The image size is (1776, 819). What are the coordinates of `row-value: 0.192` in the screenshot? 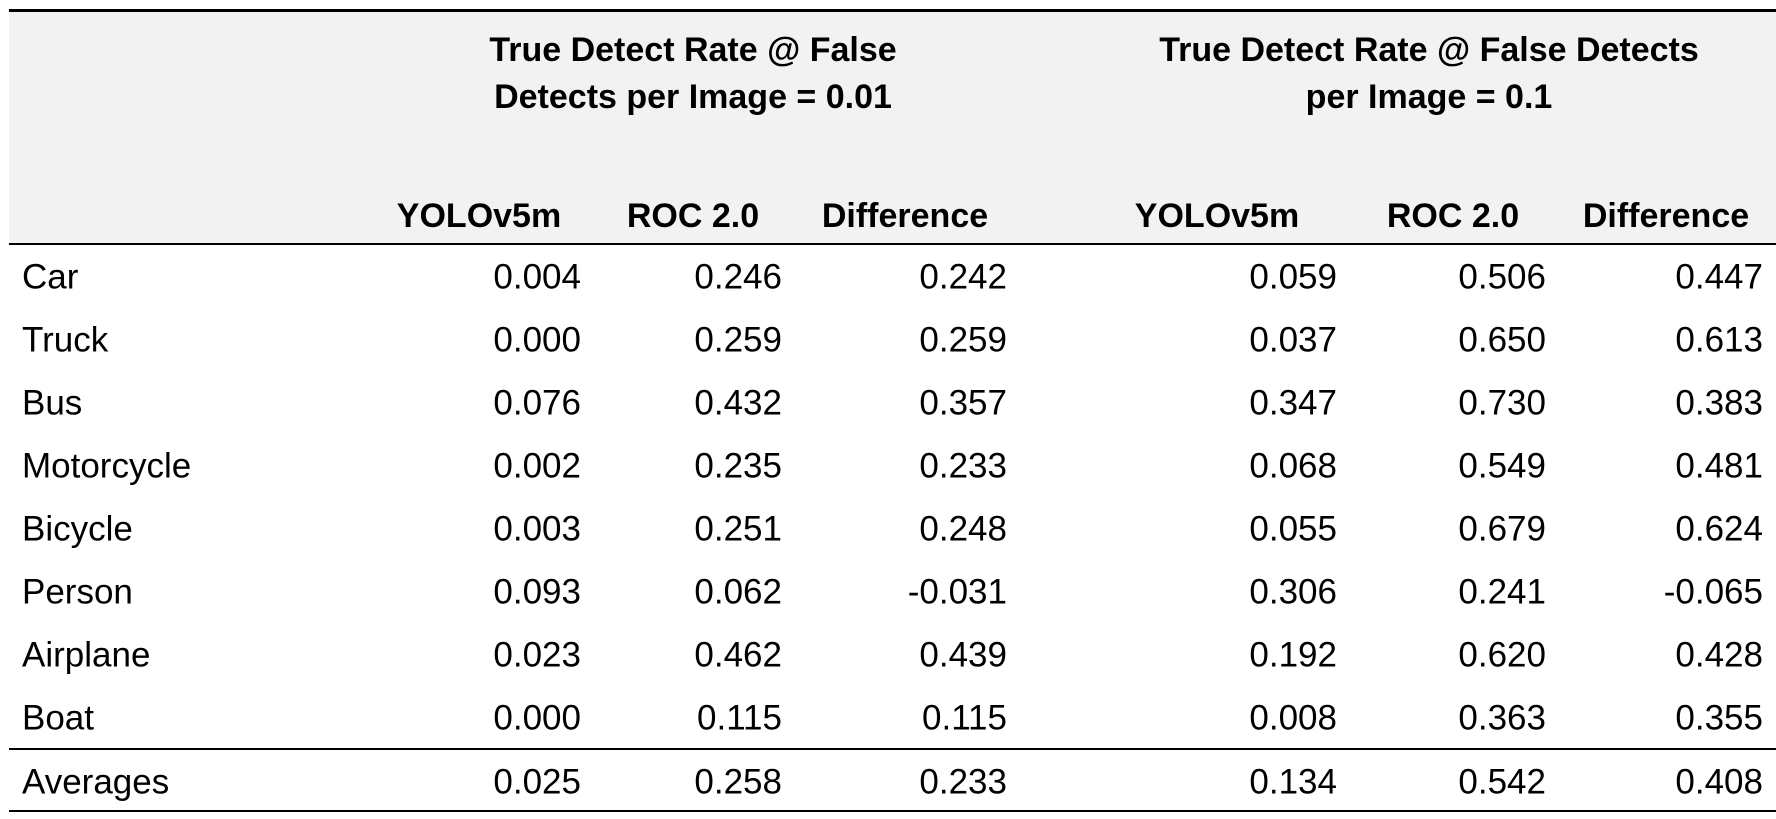 It's located at (1293, 655).